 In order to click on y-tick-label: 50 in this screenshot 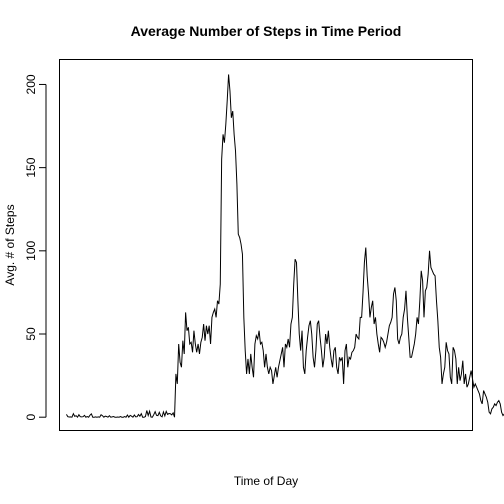, I will do `click(31, 334)`.